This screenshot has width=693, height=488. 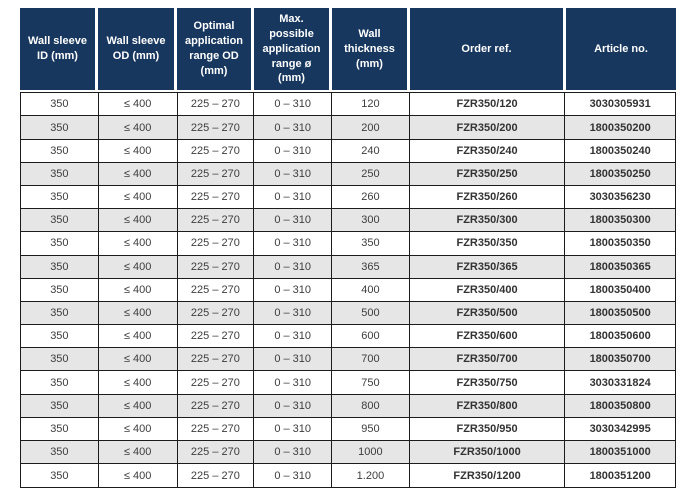 What do you see at coordinates (371, 313) in the screenshot?
I see `table-cell: 500` at bounding box center [371, 313].